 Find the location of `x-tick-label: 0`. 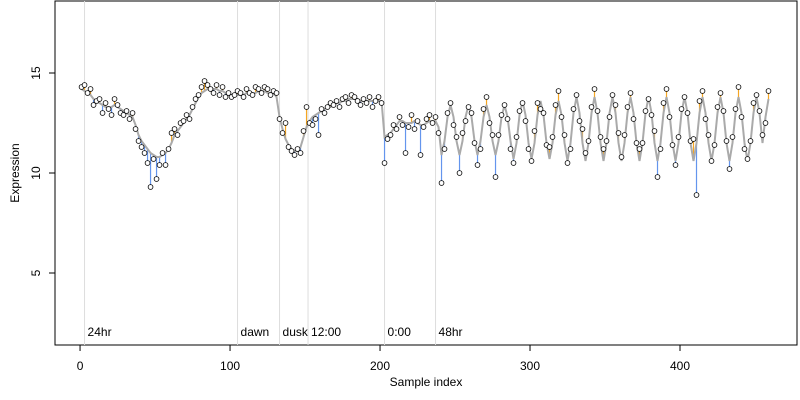

x-tick-label: 0 is located at coordinates (80, 366).